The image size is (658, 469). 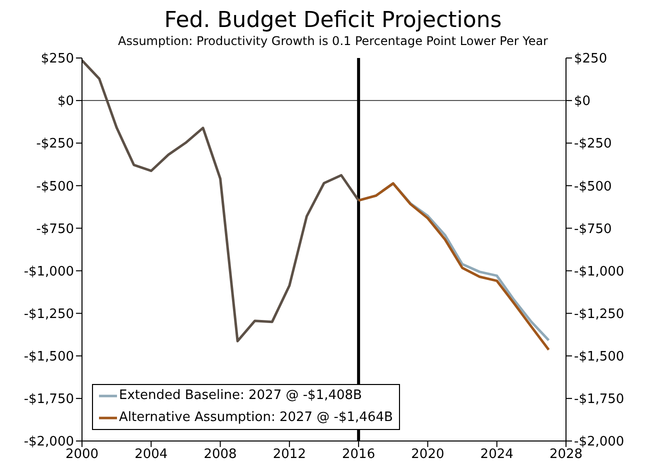 I want to click on legend-label: Alternative Assumption: 2027 @ -$1,464B, so click(x=256, y=418).